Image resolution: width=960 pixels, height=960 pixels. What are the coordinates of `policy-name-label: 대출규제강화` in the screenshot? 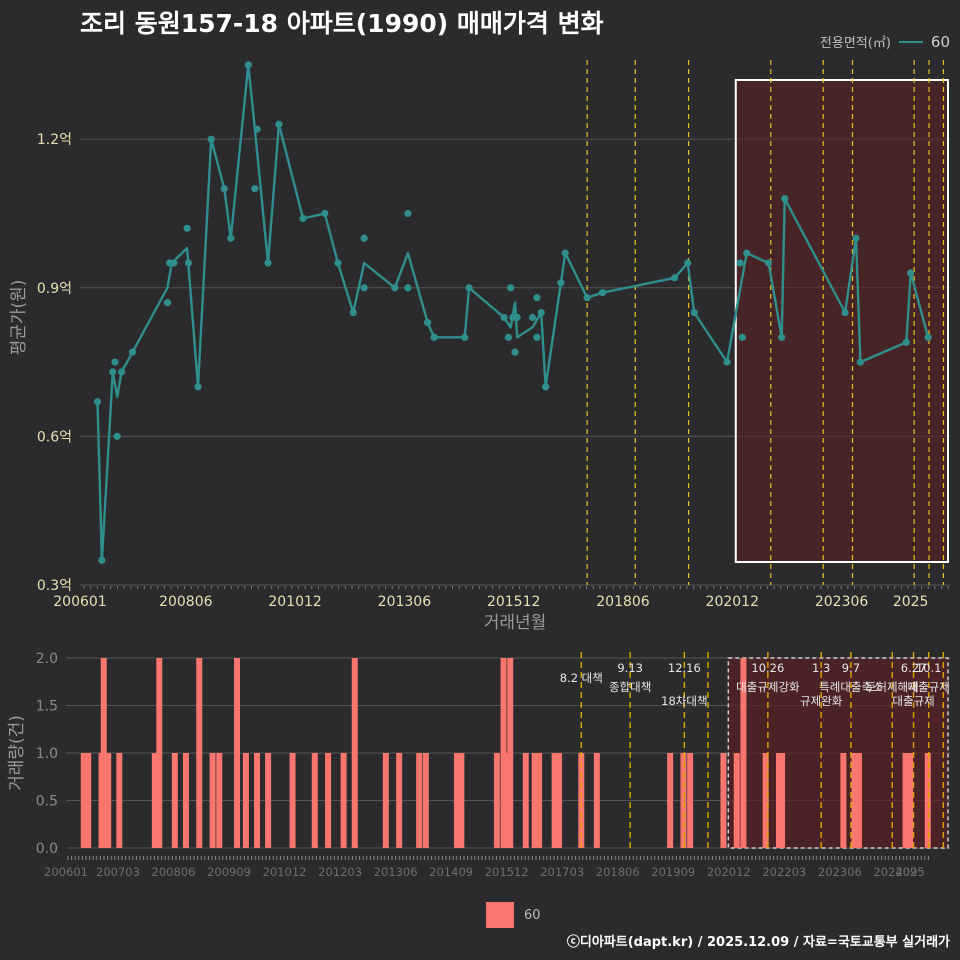 It's located at (768, 687).